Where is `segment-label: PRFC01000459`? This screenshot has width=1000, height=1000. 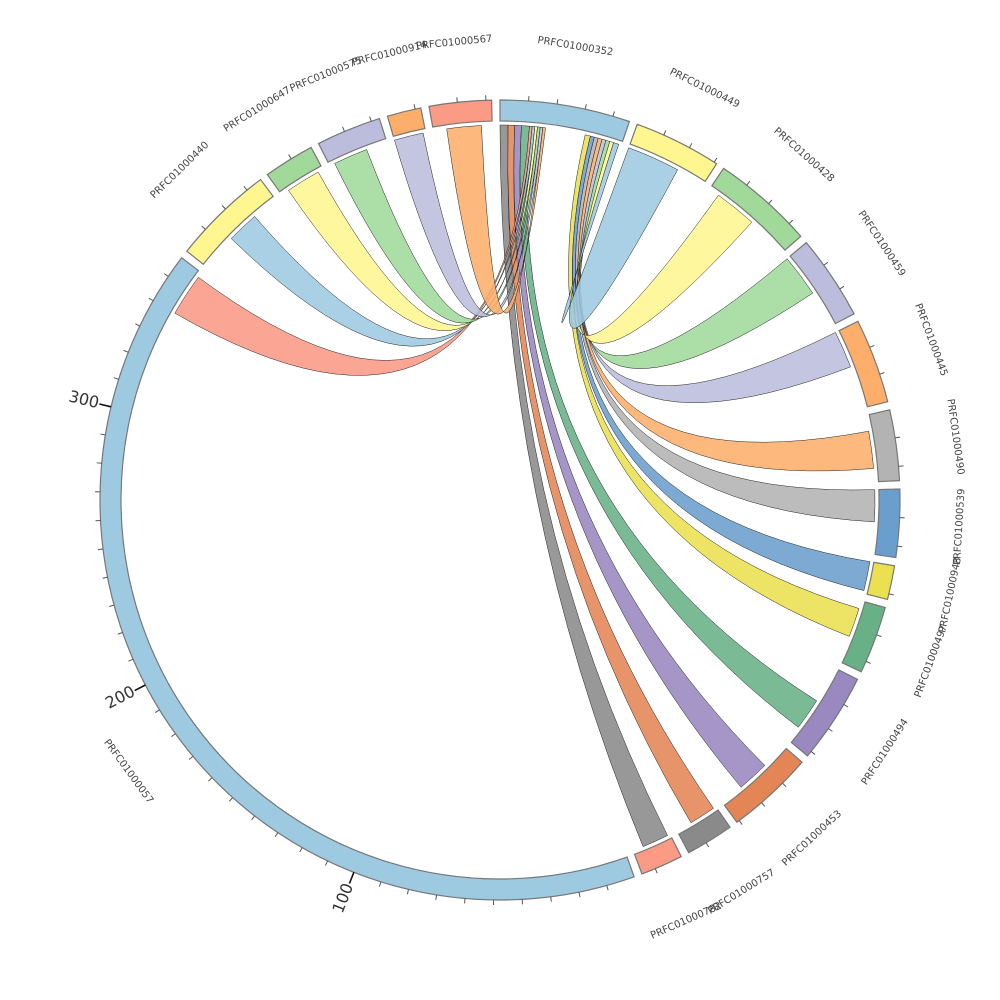 segment-label: PRFC01000459 is located at coordinates (881, 244).